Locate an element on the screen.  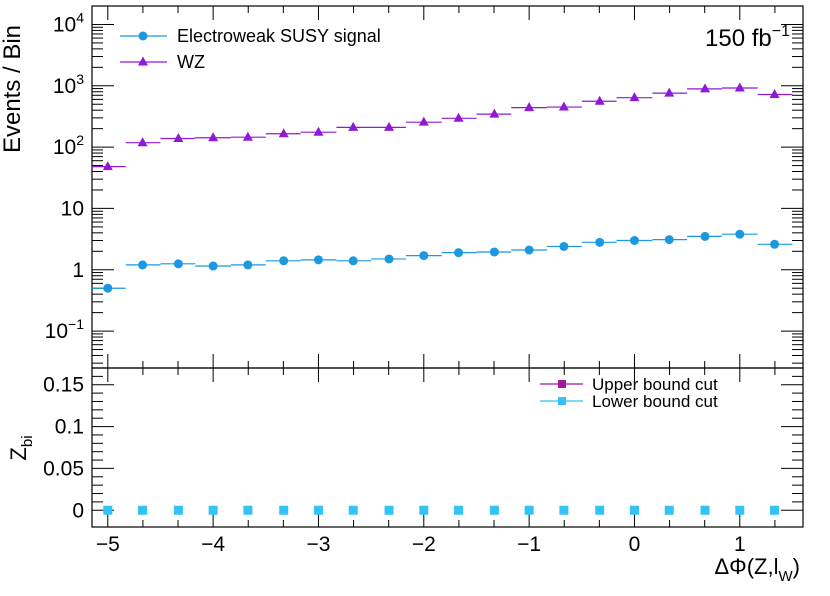
top-y-tick-label: 1 is located at coordinates (78, 270).